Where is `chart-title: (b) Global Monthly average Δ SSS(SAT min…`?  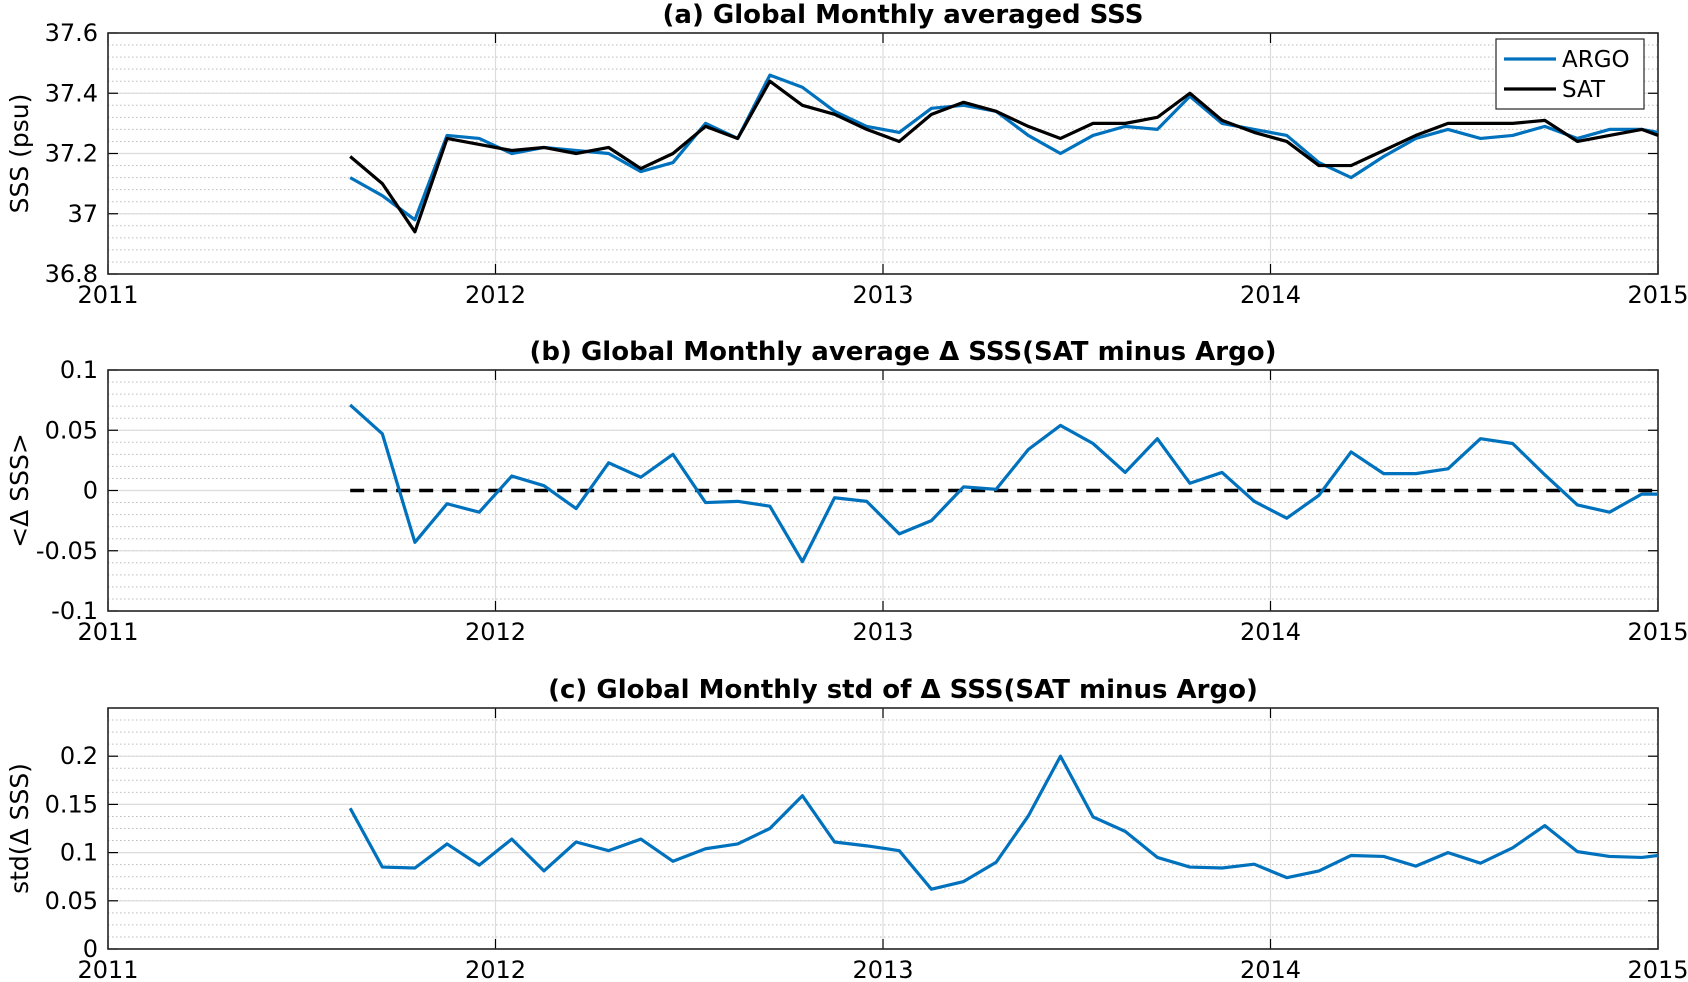 chart-title: (b) Global Monthly average Δ SSS(SAT min… is located at coordinates (903, 352).